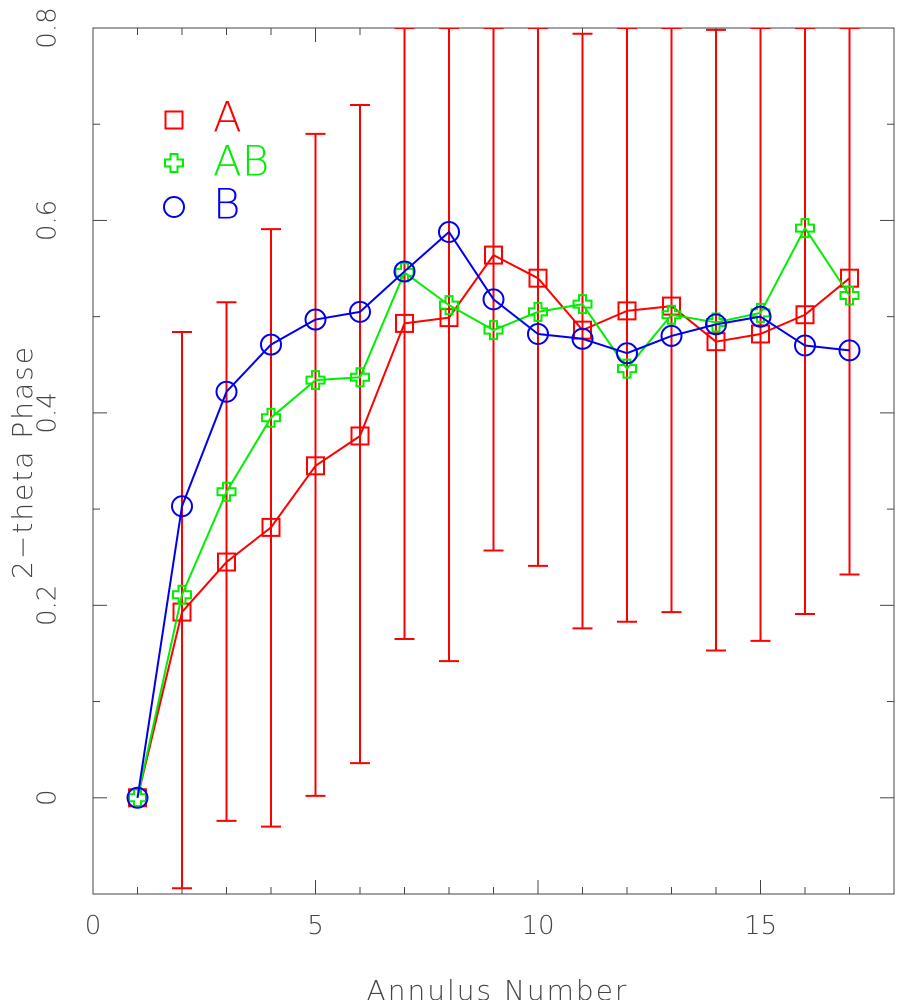 The height and width of the screenshot is (1000, 900). Describe the element at coordinates (48, 412) in the screenshot. I see `y-tick-label: 0.4` at that location.